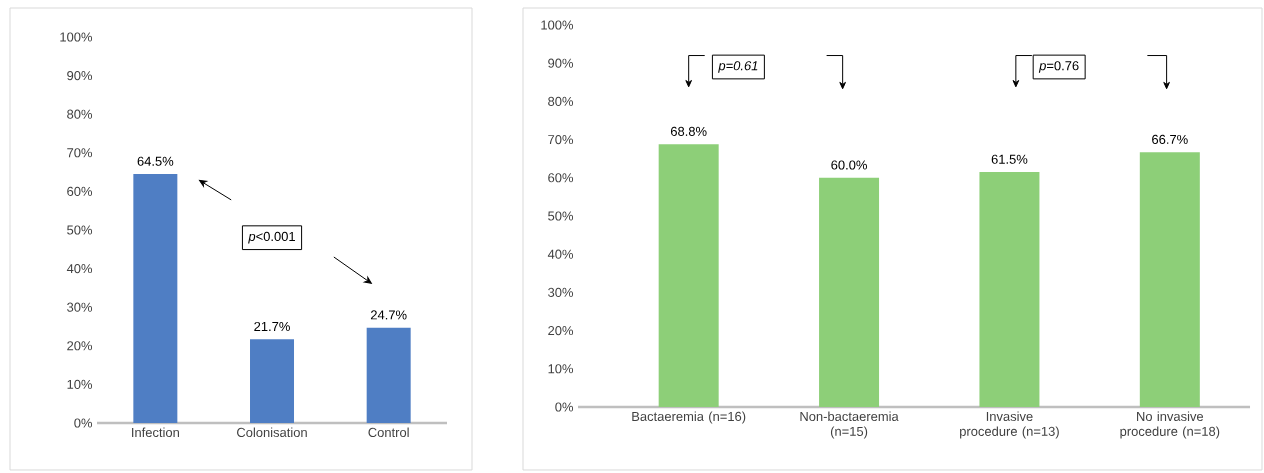  What do you see at coordinates (738, 67) in the screenshot?
I see `annotation: p=0.61` at bounding box center [738, 67].